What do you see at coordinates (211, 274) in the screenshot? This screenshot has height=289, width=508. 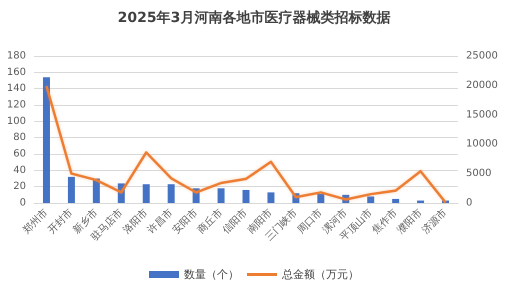 I see `legend-label: 数量（个）` at bounding box center [211, 274].